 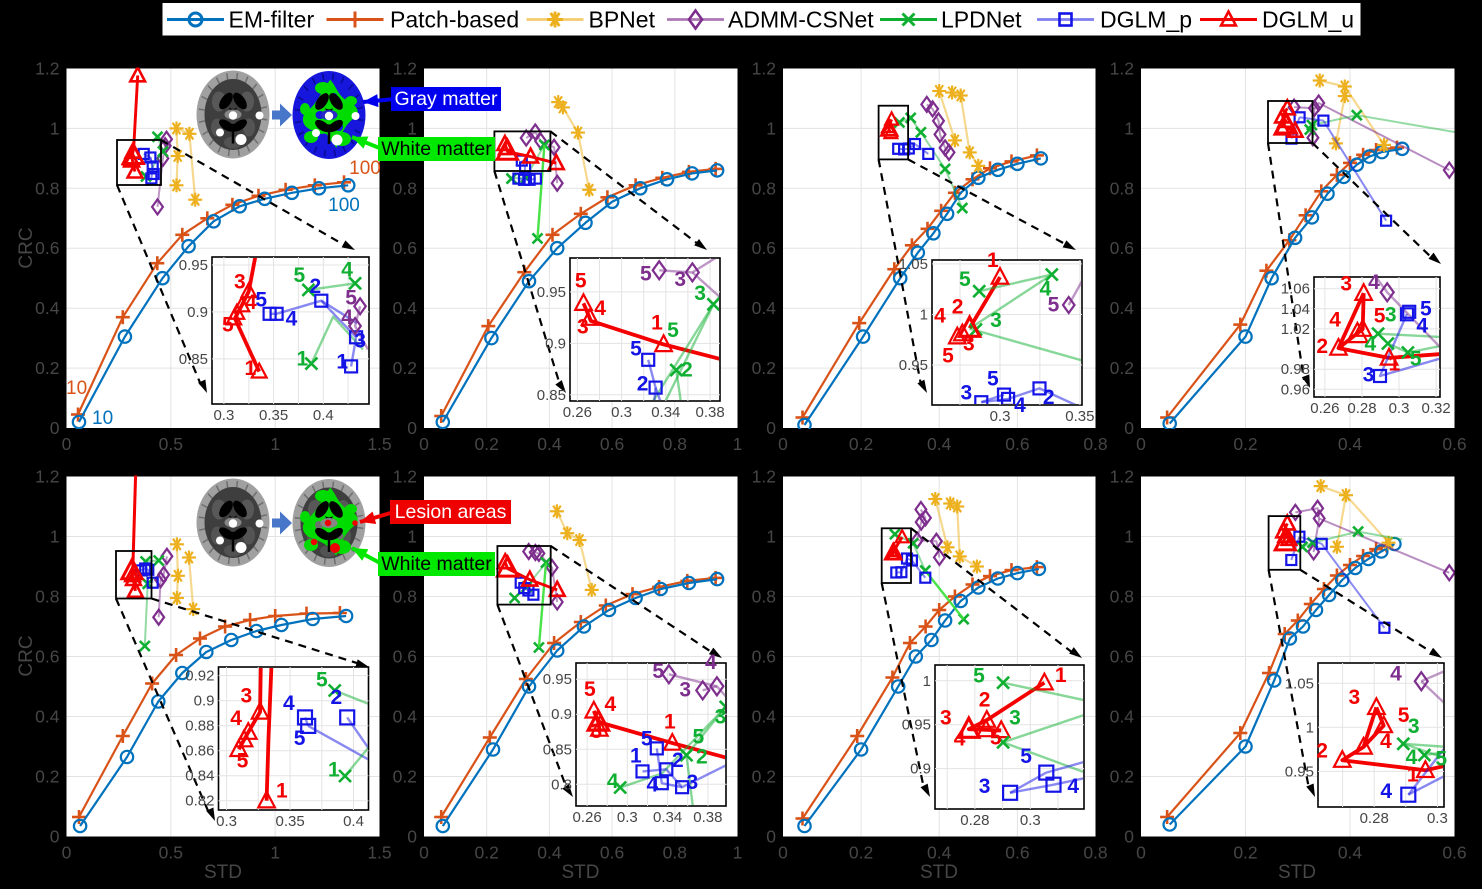 I want to click on svg-text: STD, so click(x=939, y=872).